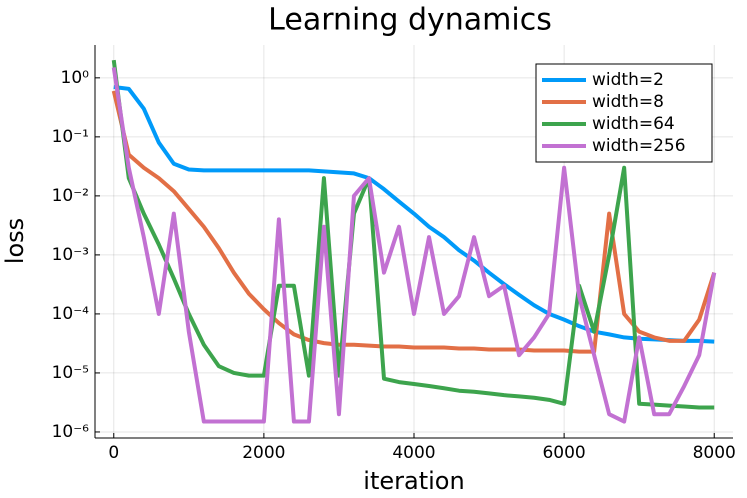 The width and height of the screenshot is (747, 498). Describe the element at coordinates (633, 124) in the screenshot. I see `legend-label: width=64` at that location.